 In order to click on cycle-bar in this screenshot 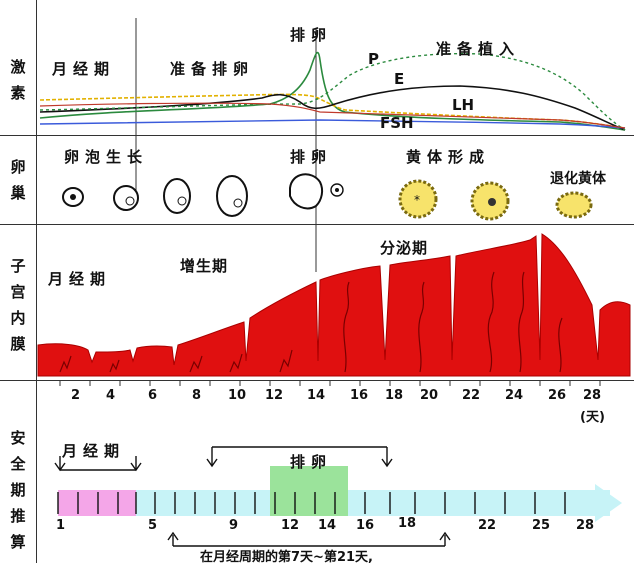, I will do `click(373, 503)`.